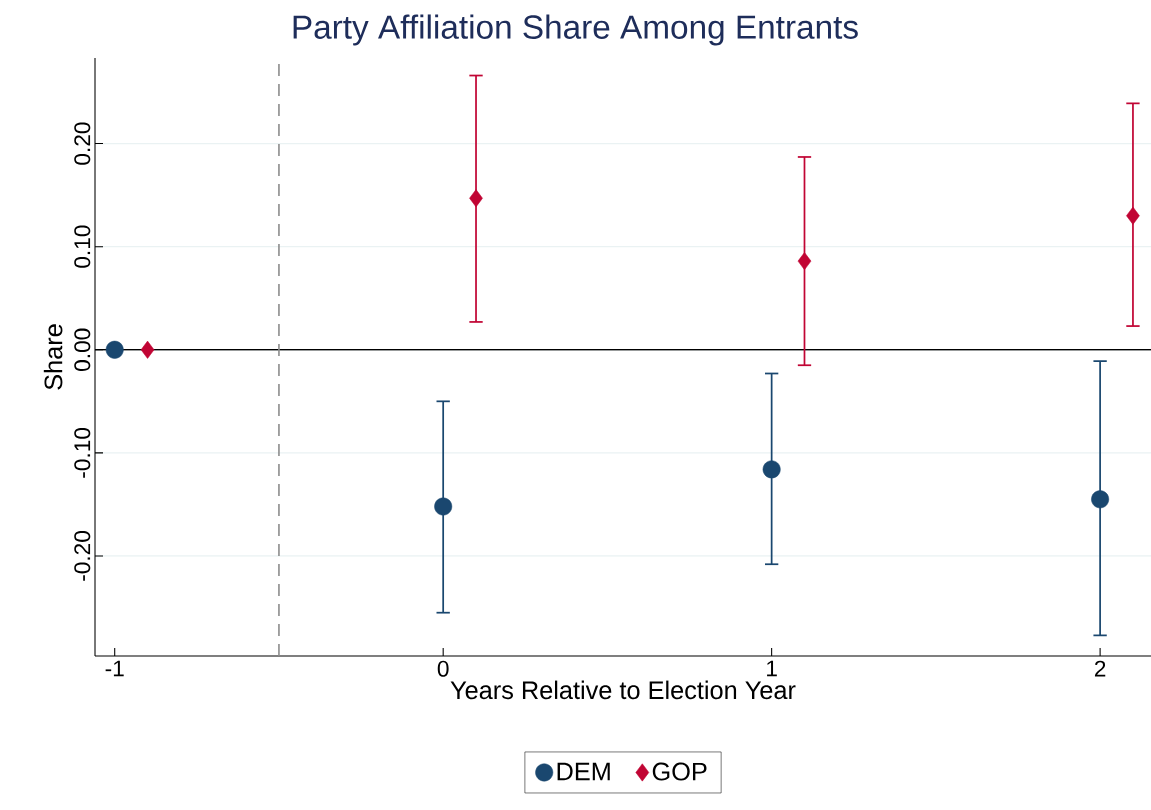  Describe the element at coordinates (53, 357) in the screenshot. I see `y-axis-title: Share` at that location.